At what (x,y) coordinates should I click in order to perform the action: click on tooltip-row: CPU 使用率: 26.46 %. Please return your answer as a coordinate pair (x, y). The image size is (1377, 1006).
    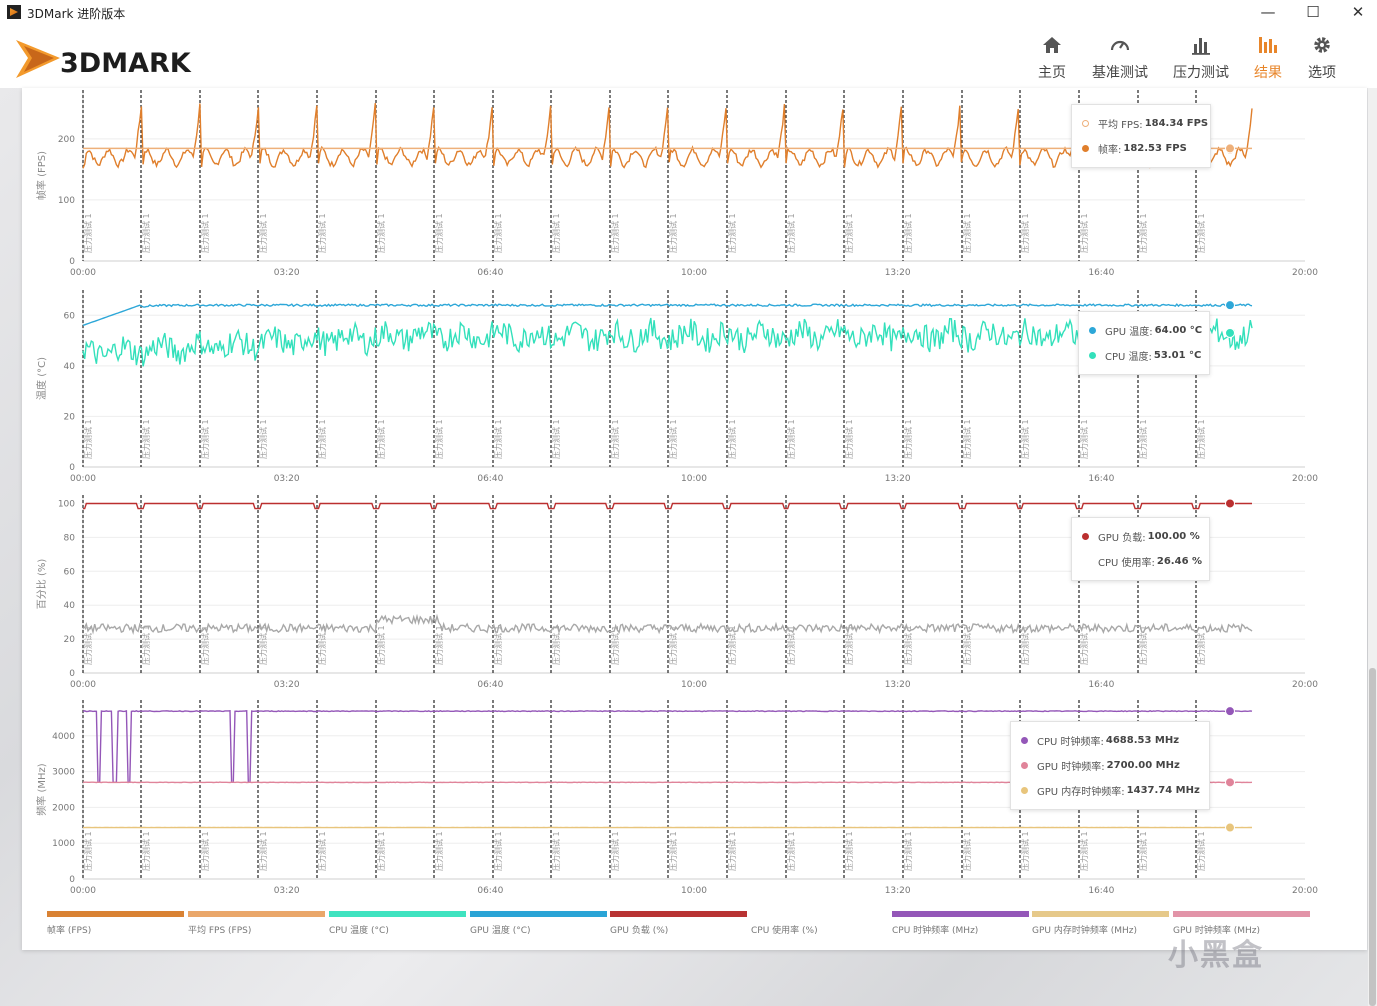
    Looking at the image, I should click on (1142, 561).